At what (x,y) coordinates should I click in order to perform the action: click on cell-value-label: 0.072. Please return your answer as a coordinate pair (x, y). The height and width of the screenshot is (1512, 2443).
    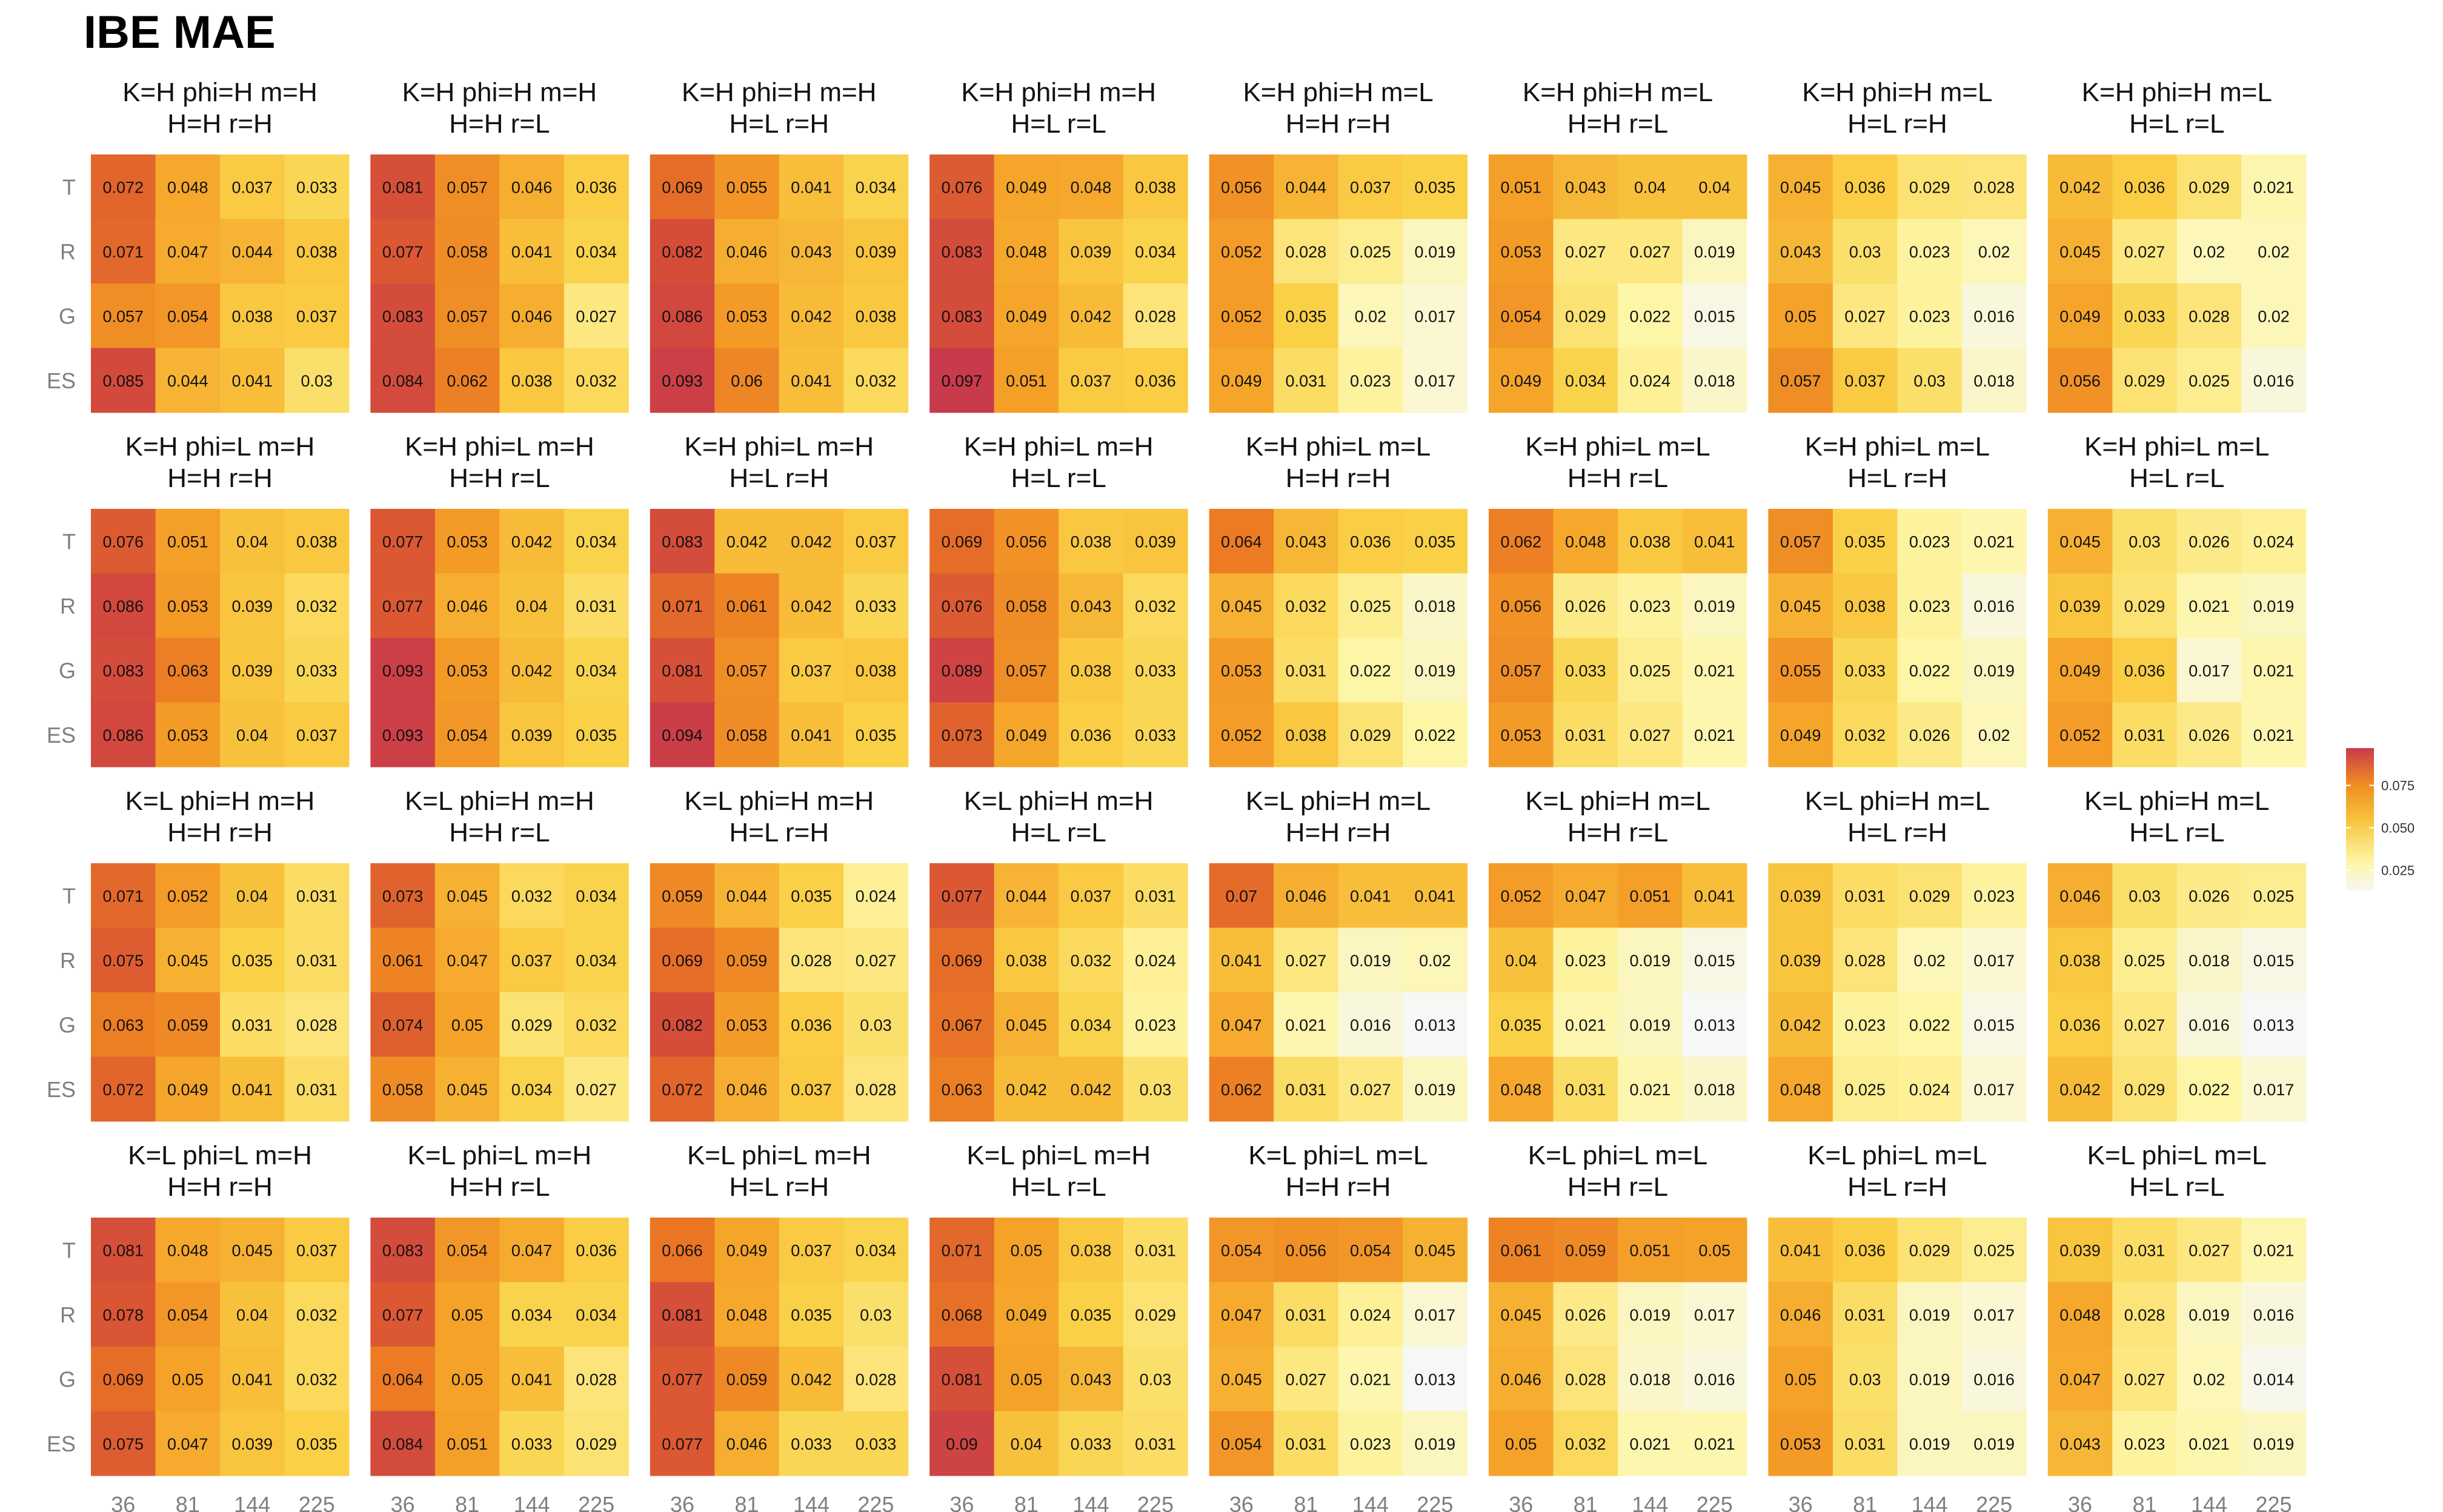
    Looking at the image, I should click on (123, 187).